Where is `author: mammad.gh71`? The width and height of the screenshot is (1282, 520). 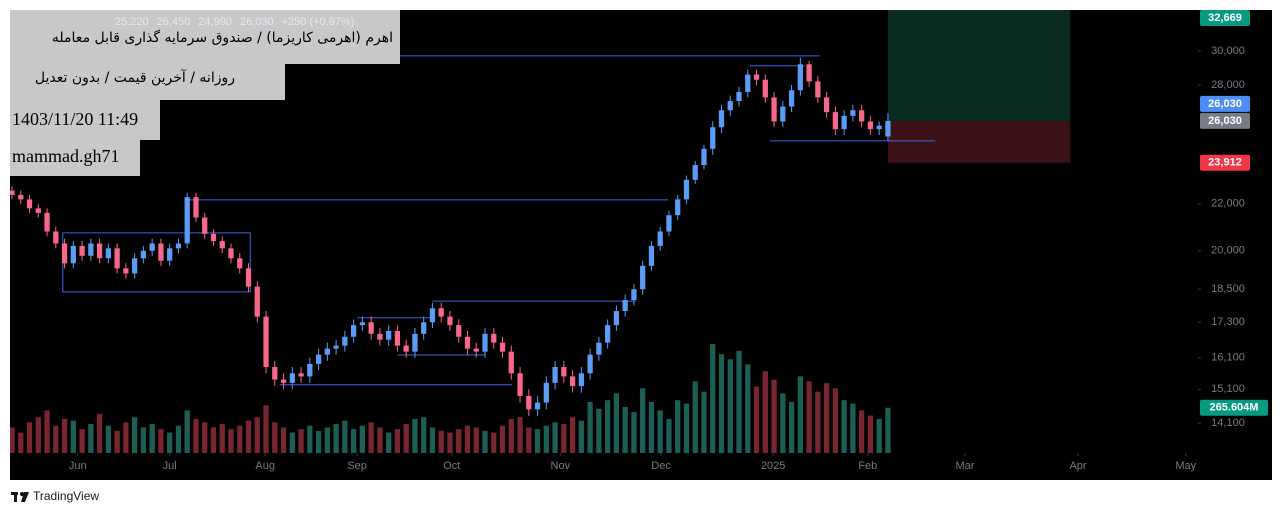 author: mammad.gh71 is located at coordinates (65, 156).